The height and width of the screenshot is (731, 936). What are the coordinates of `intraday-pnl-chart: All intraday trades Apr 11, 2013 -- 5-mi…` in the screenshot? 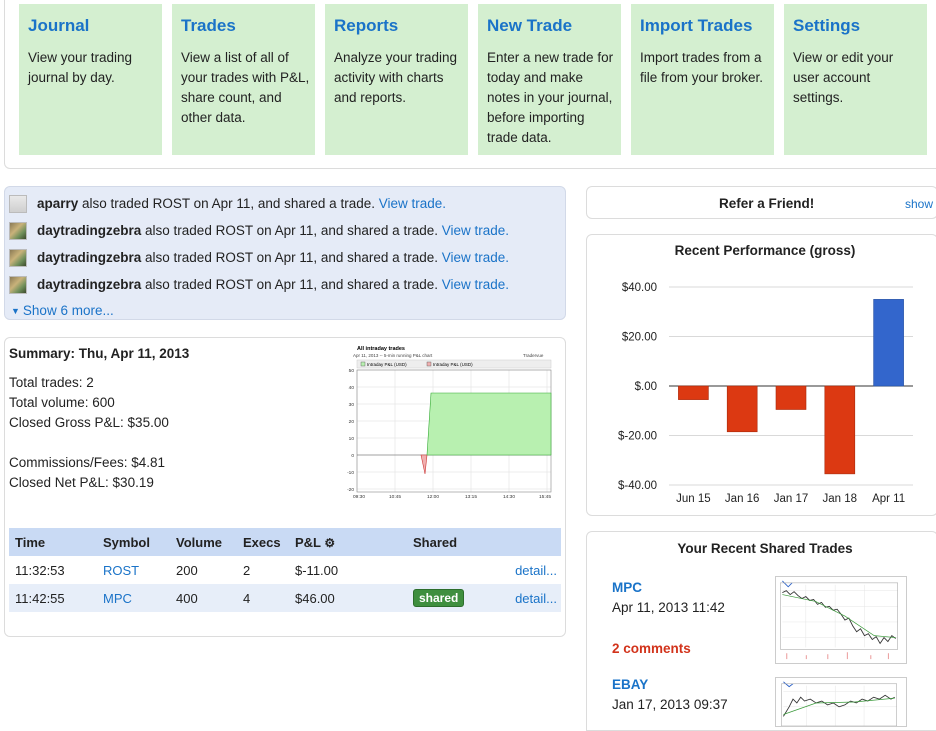 It's located at (445, 422).